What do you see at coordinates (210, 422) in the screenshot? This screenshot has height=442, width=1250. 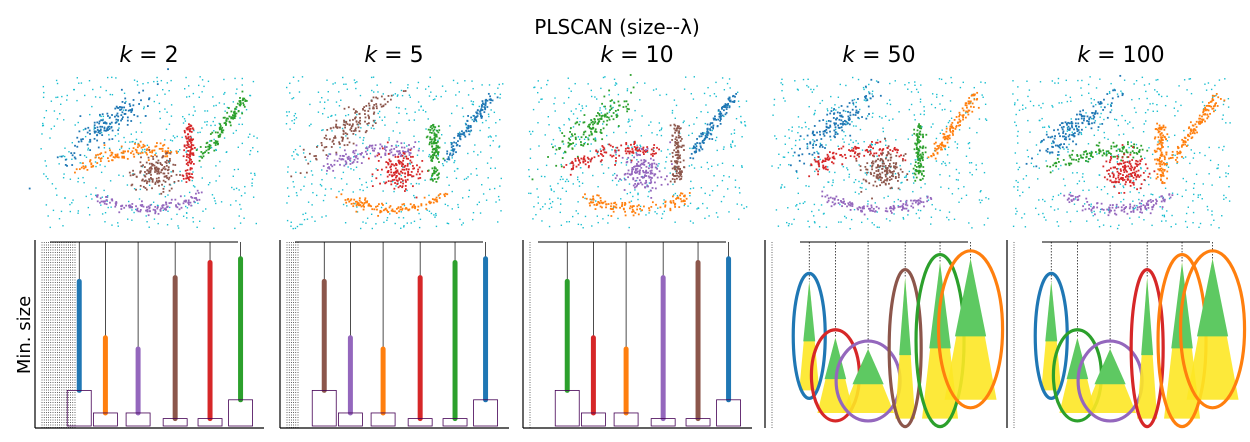 I see `sub-tree` at bounding box center [210, 422].